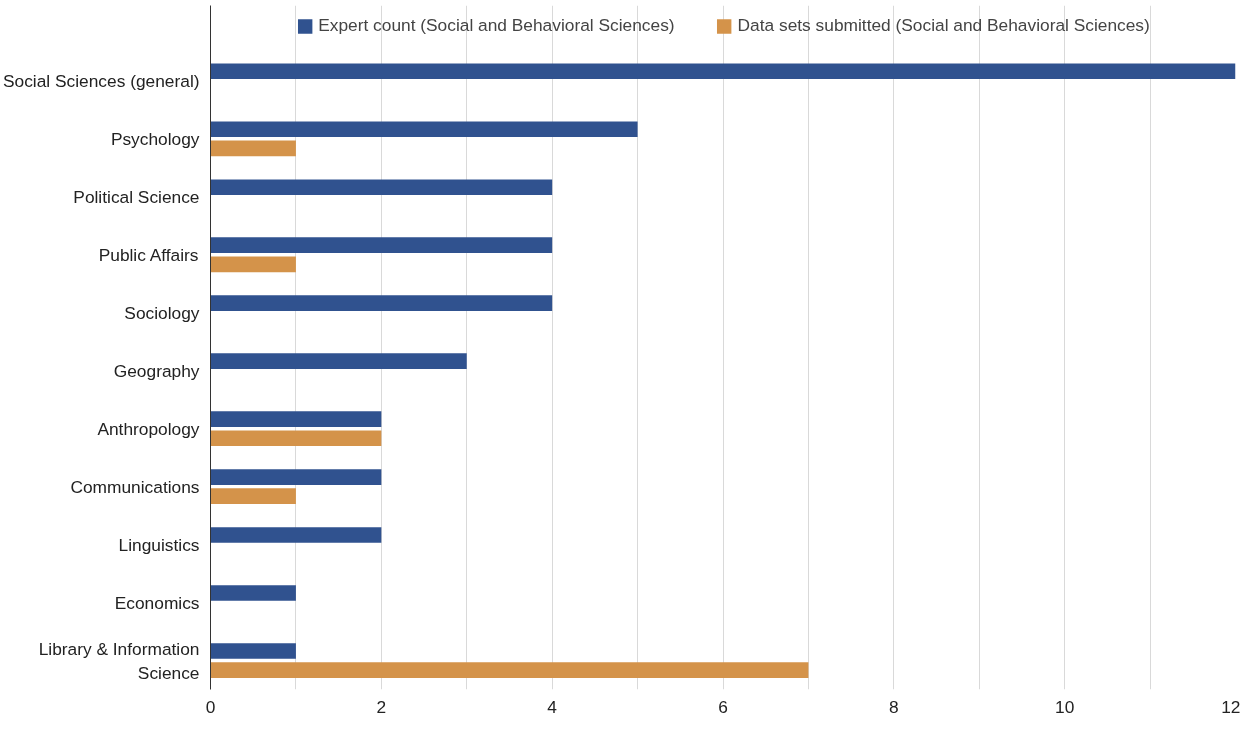 This screenshot has width=1254, height=730. I want to click on y-tick-label: Psychology, so click(155, 138).